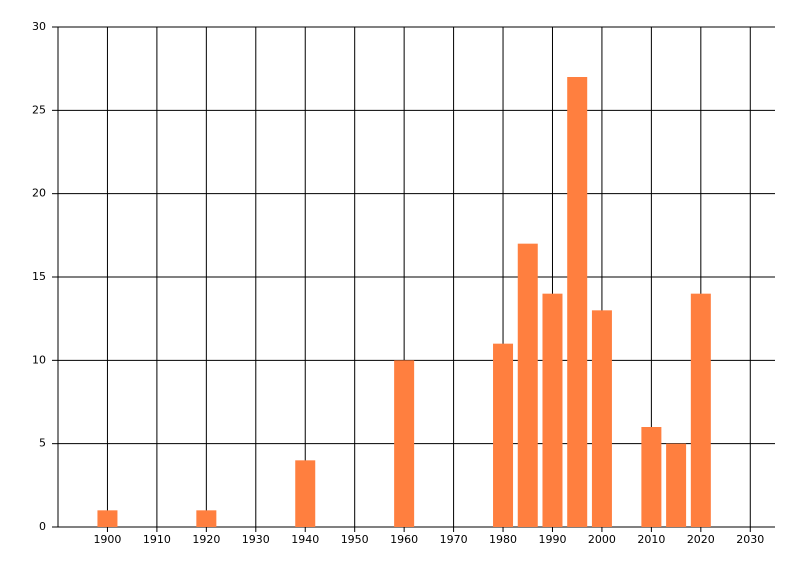 The height and width of the screenshot is (576, 800). I want to click on x-tick-label: 1910, so click(157, 539).